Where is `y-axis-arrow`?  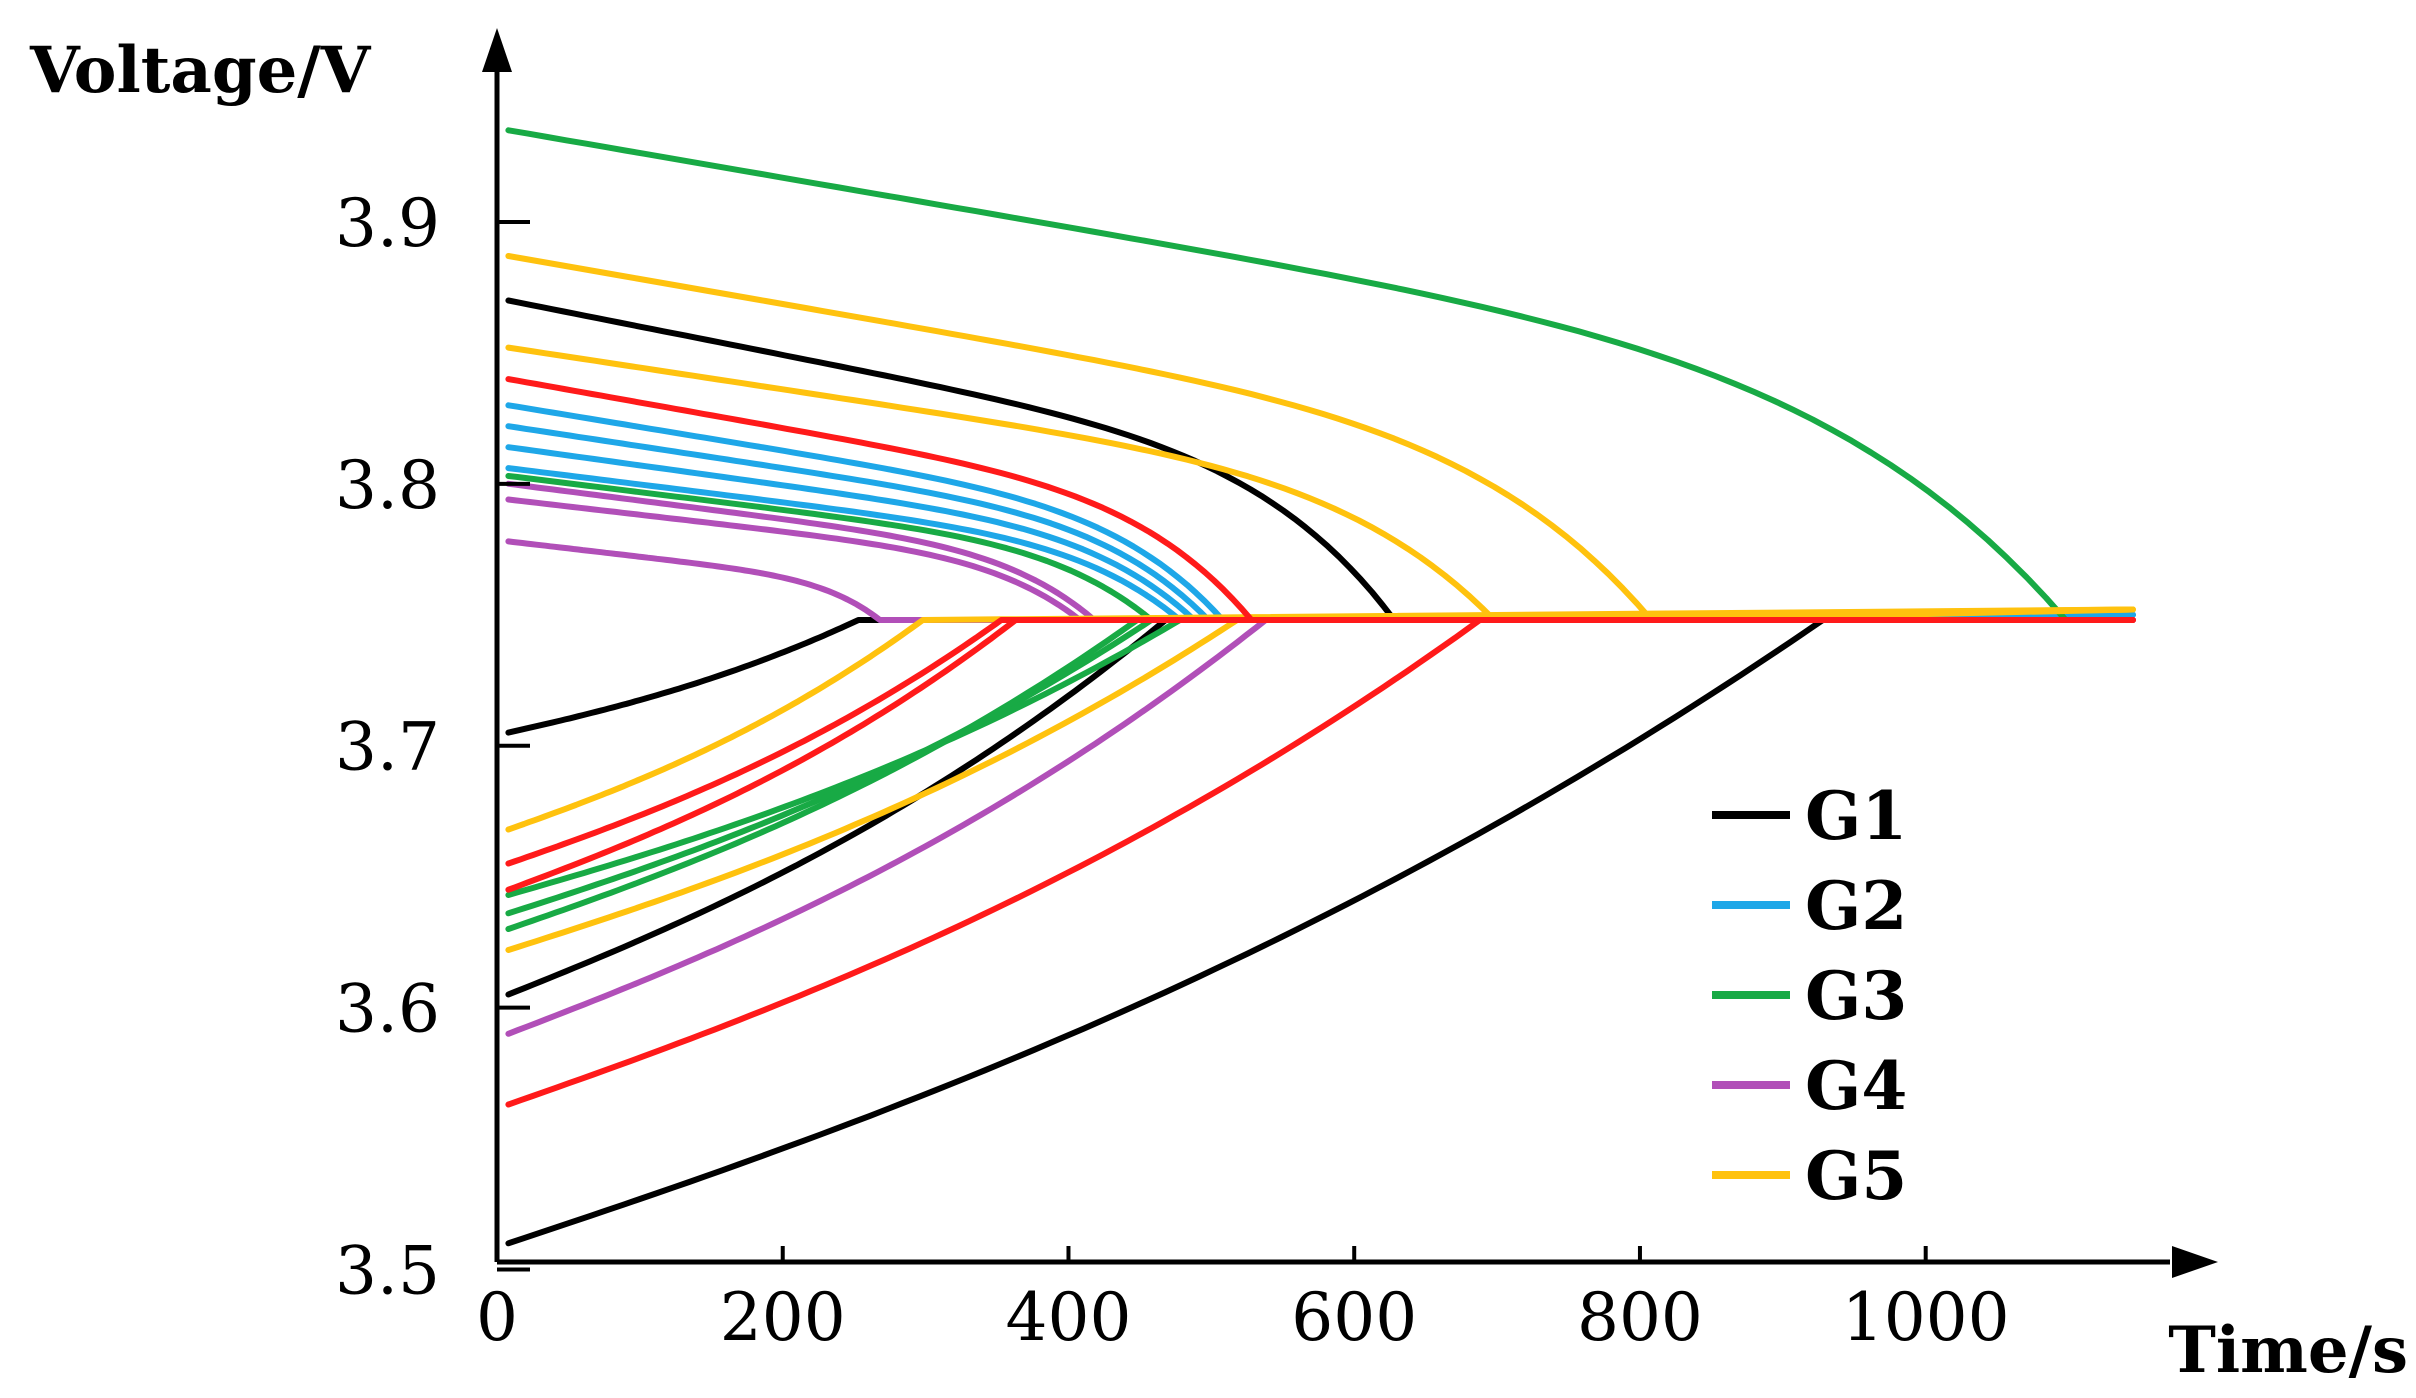 y-axis-arrow is located at coordinates (497, 50).